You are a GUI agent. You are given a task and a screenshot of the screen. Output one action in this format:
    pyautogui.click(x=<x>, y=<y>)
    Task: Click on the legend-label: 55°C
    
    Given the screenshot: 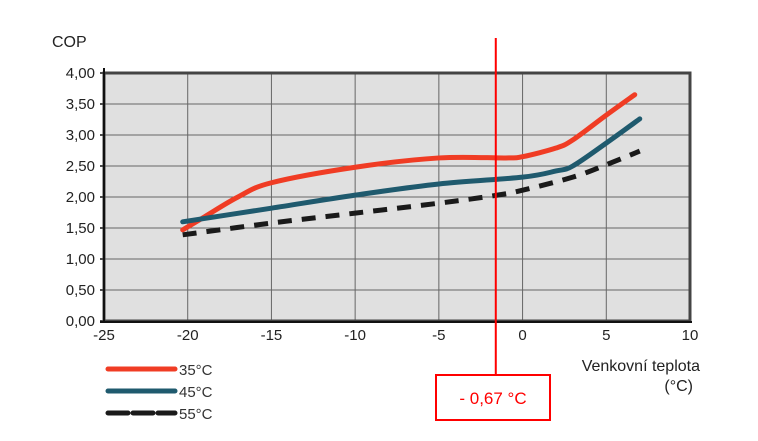 What is the action you would take?
    pyautogui.click(x=196, y=414)
    